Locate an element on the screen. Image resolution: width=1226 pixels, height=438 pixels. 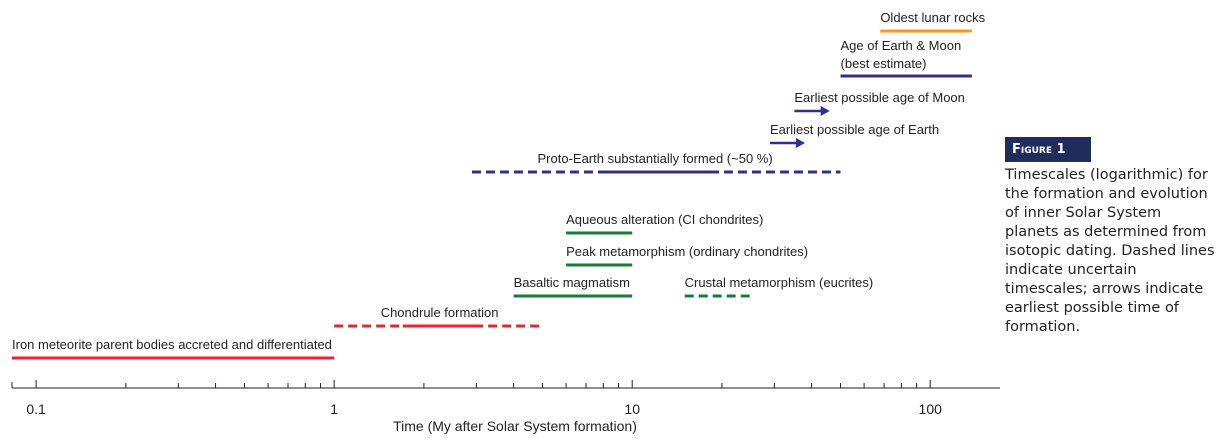
figure-label: Figure 1 is located at coordinates (1048, 149).